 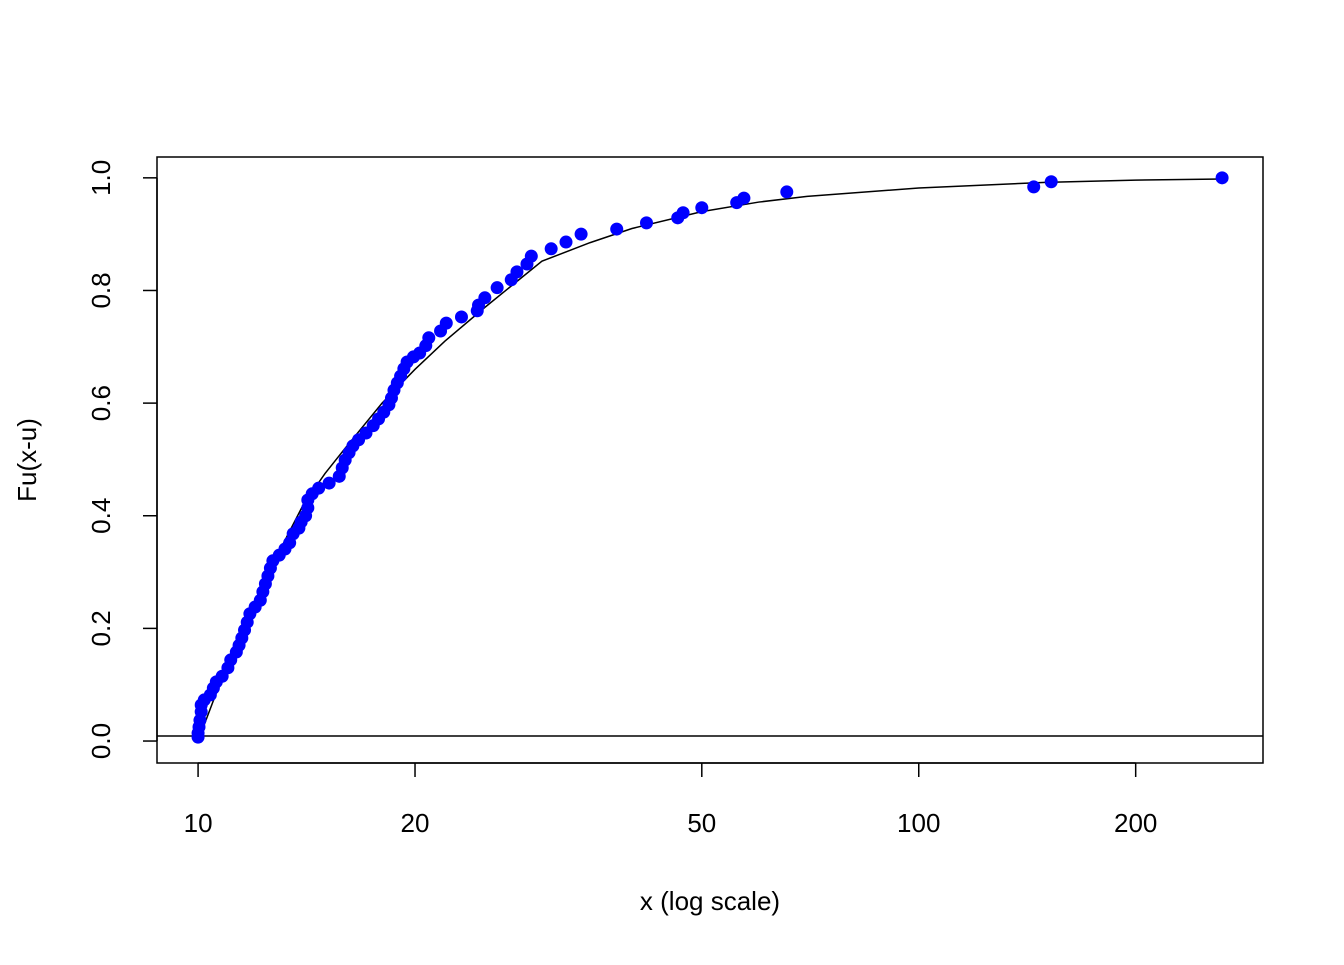 What do you see at coordinates (101, 290) in the screenshot?
I see `y-tick-label: 0.8` at bounding box center [101, 290].